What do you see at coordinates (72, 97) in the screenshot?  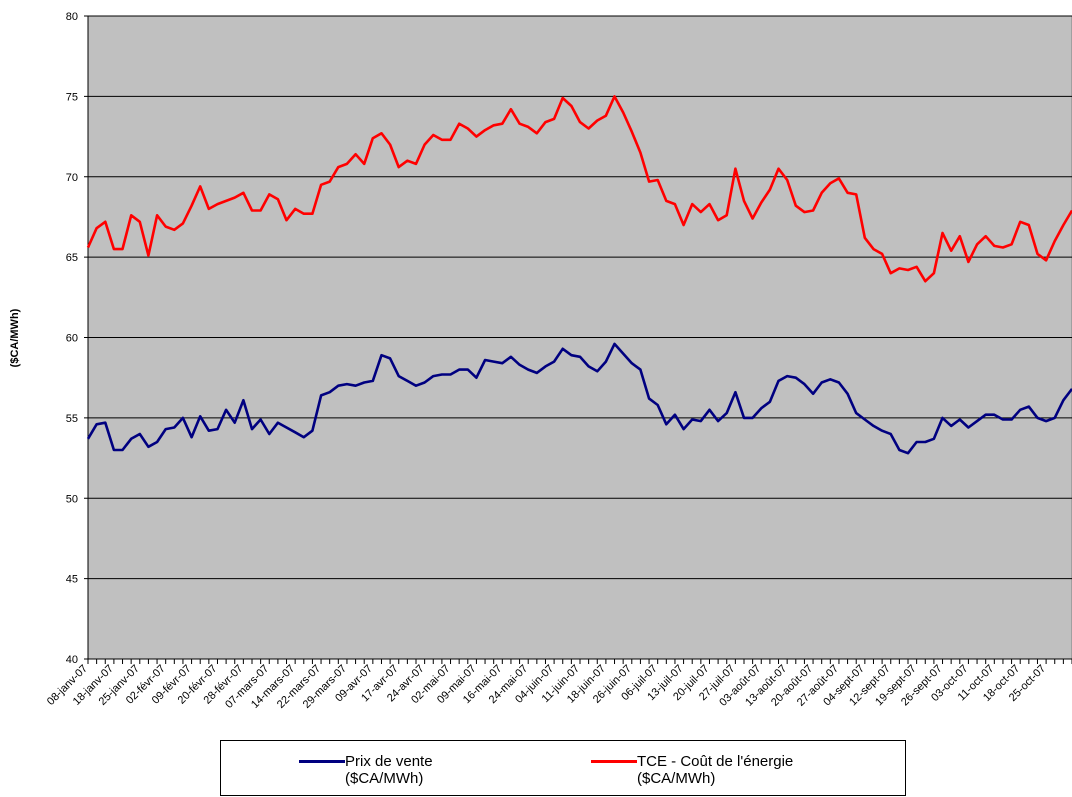 I see `y-tick-label: 75` at bounding box center [72, 97].